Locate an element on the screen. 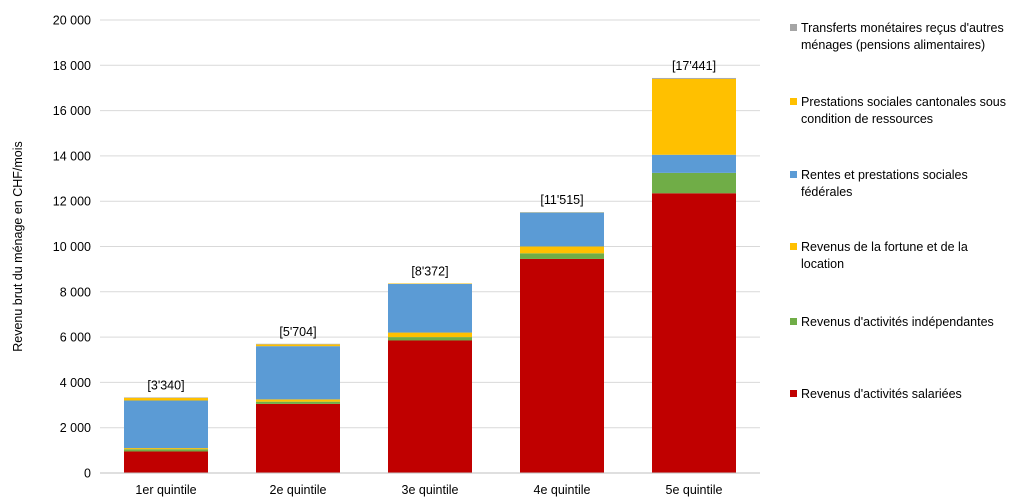 This screenshot has height=499, width=1036. total-label: [3'340] is located at coordinates (165, 385).